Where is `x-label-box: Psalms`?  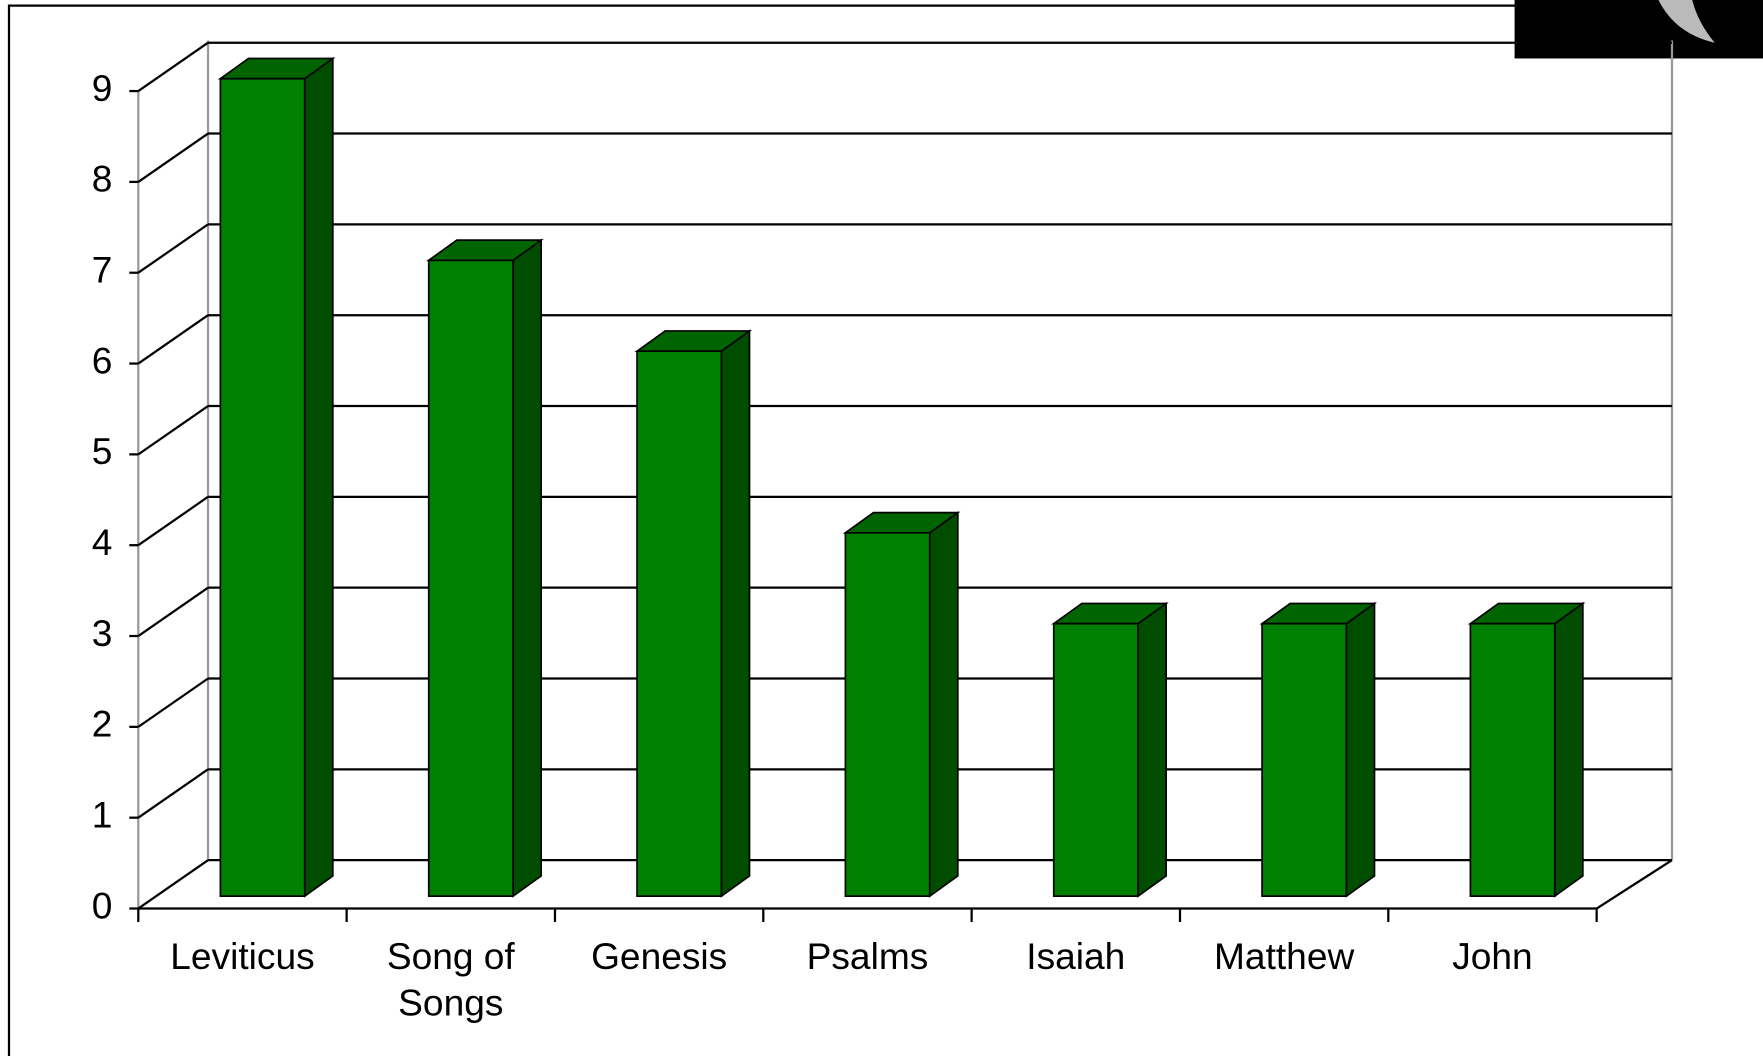
x-label-box: Psalms is located at coordinates (867, 956).